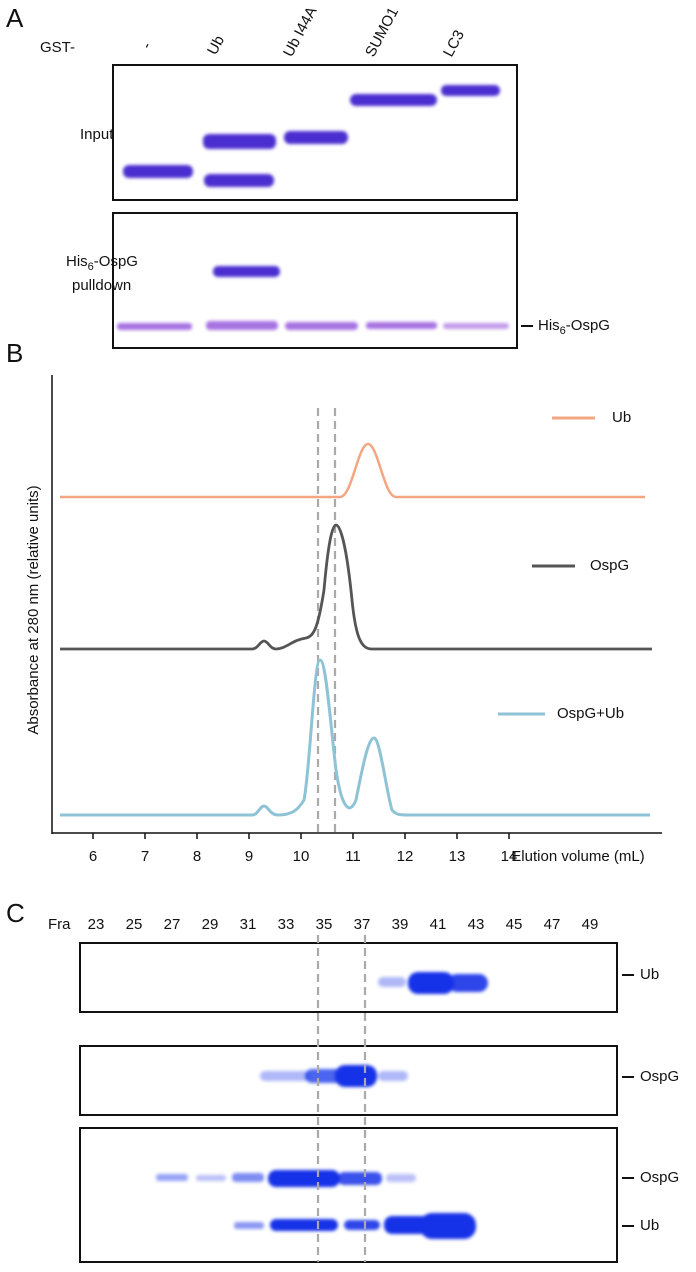  I want to click on fraction-label: 29, so click(210, 924).